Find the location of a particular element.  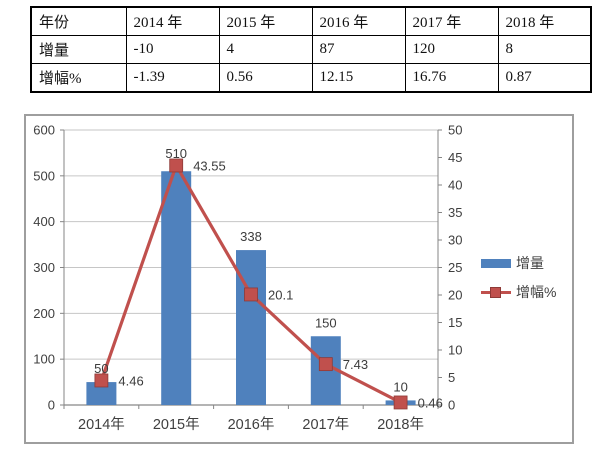

table-cell: -10 is located at coordinates (172, 49).